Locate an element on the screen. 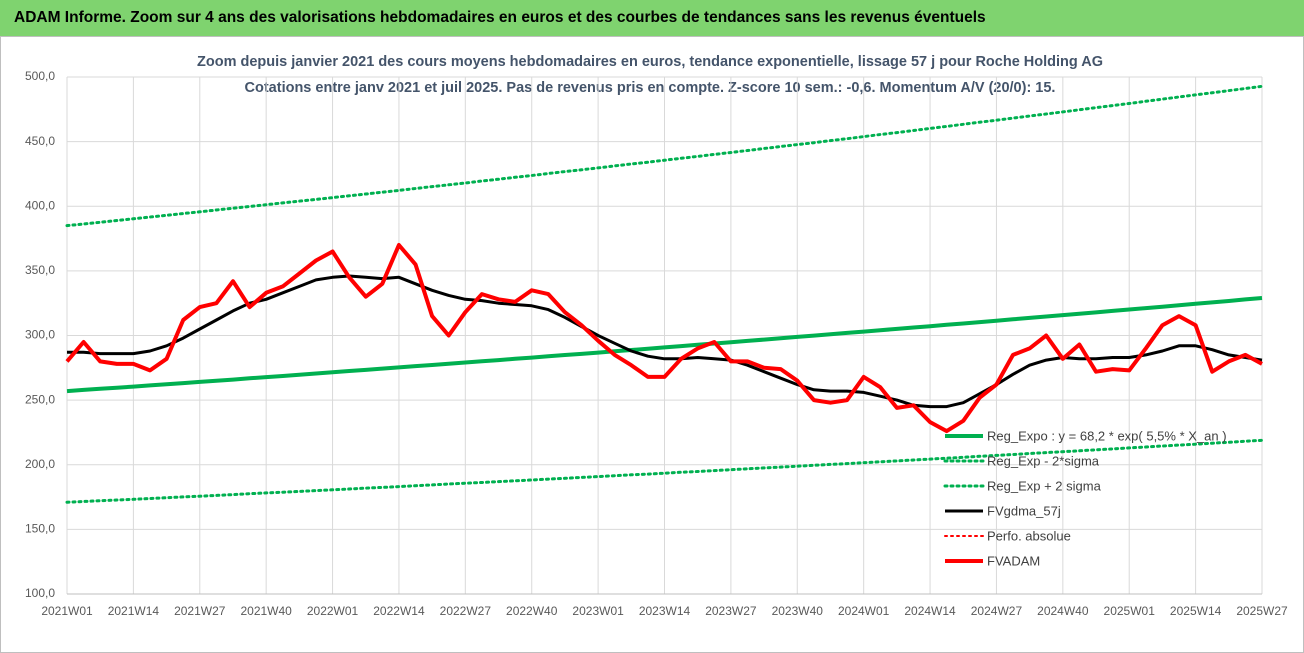  y-tick-label: 500,0 is located at coordinates (40, 76).